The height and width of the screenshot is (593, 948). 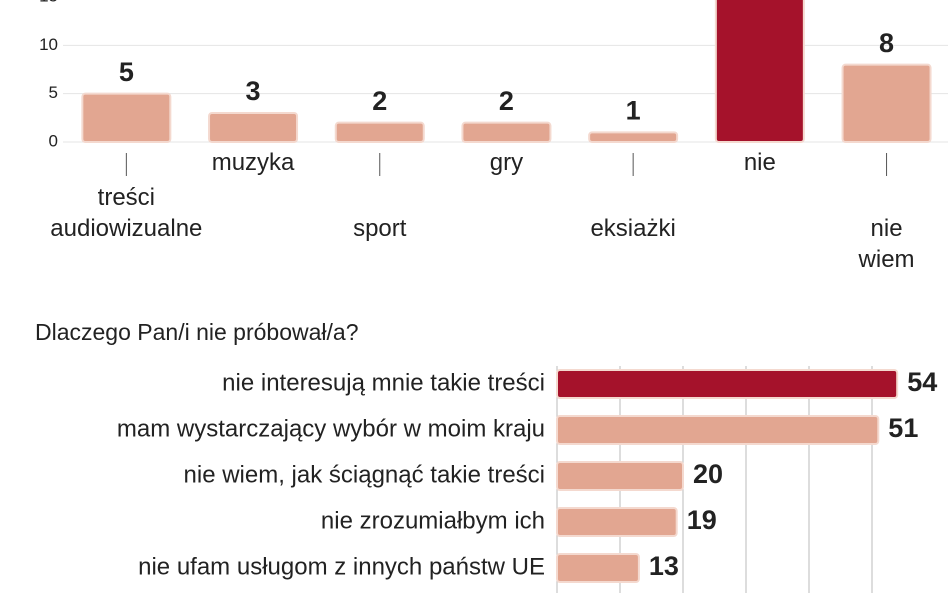 I want to click on value-label: 54, so click(x=922, y=382).